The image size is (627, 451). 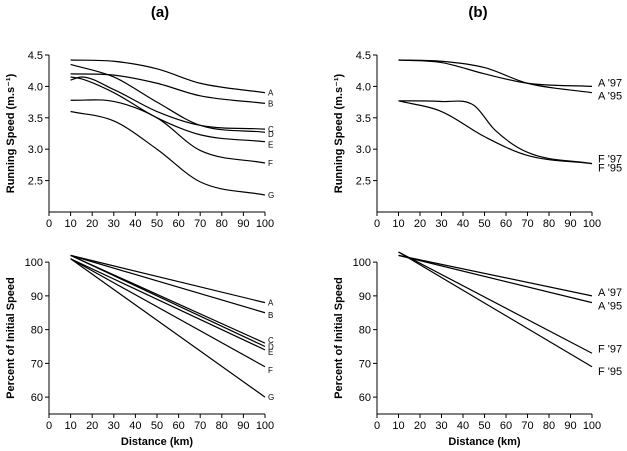 What do you see at coordinates (160, 12) in the screenshot?
I see `panel-label-a: (a)` at bounding box center [160, 12].